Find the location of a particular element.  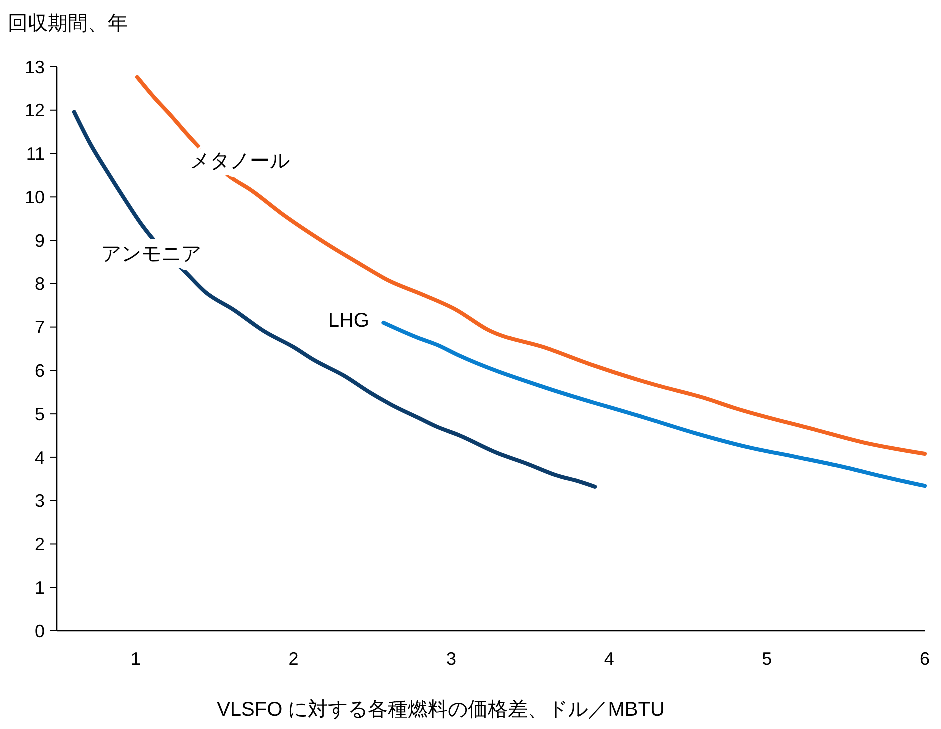

y-axis-title: 回収期間、年 is located at coordinates (68, 24).